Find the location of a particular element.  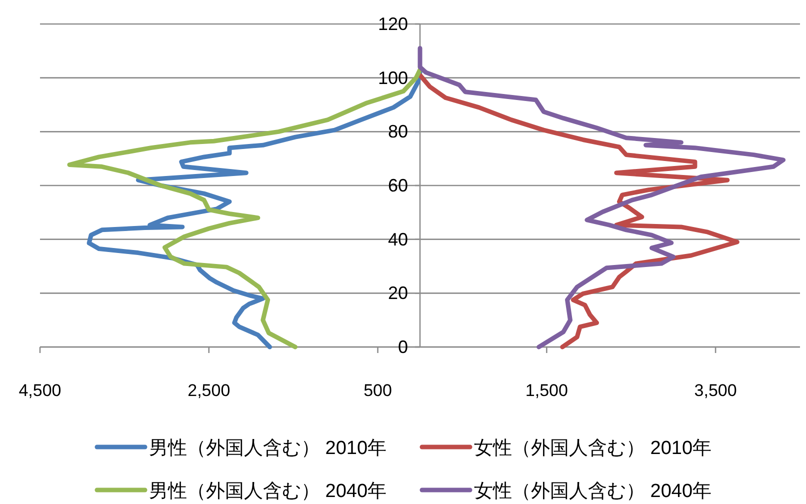

x-tick-label: 2,500 is located at coordinates (209, 390).